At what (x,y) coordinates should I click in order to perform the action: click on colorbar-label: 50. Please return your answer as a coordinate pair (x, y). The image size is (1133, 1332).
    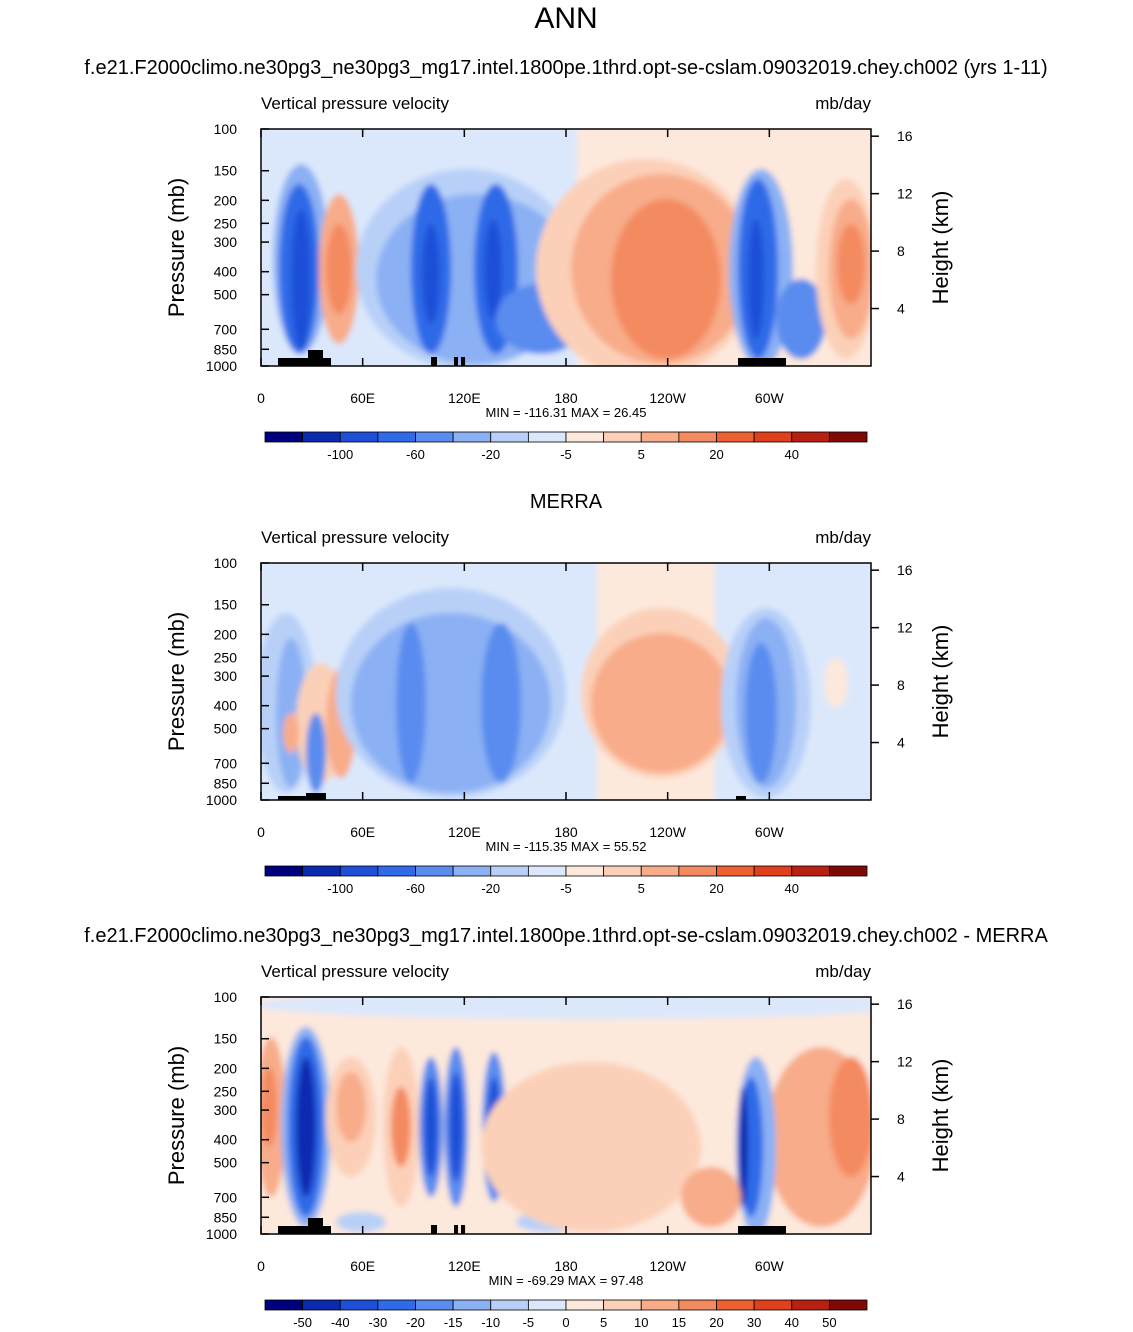
    Looking at the image, I should click on (829, 1322).